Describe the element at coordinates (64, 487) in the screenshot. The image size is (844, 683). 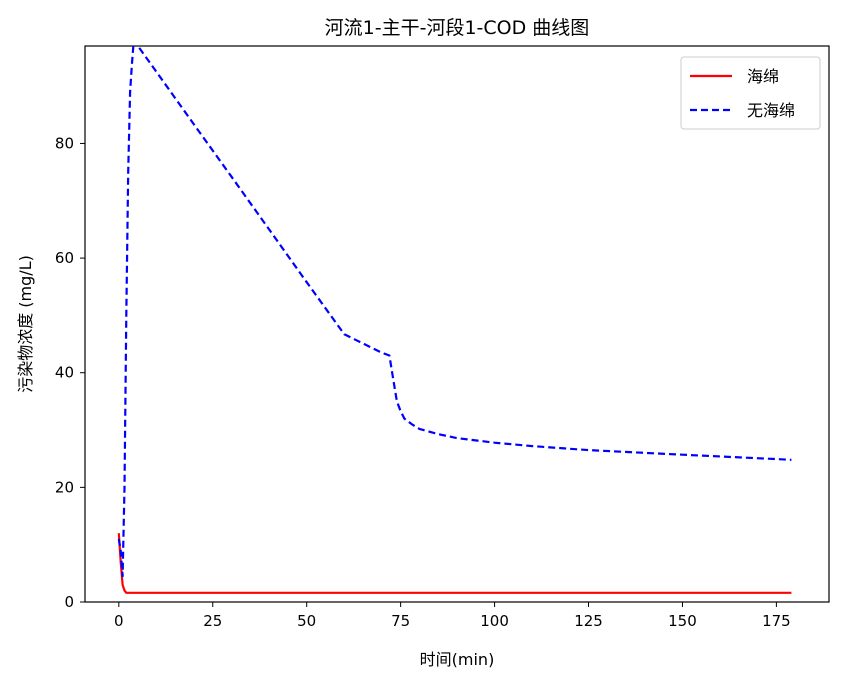
I see `y-tick-label: 20` at that location.